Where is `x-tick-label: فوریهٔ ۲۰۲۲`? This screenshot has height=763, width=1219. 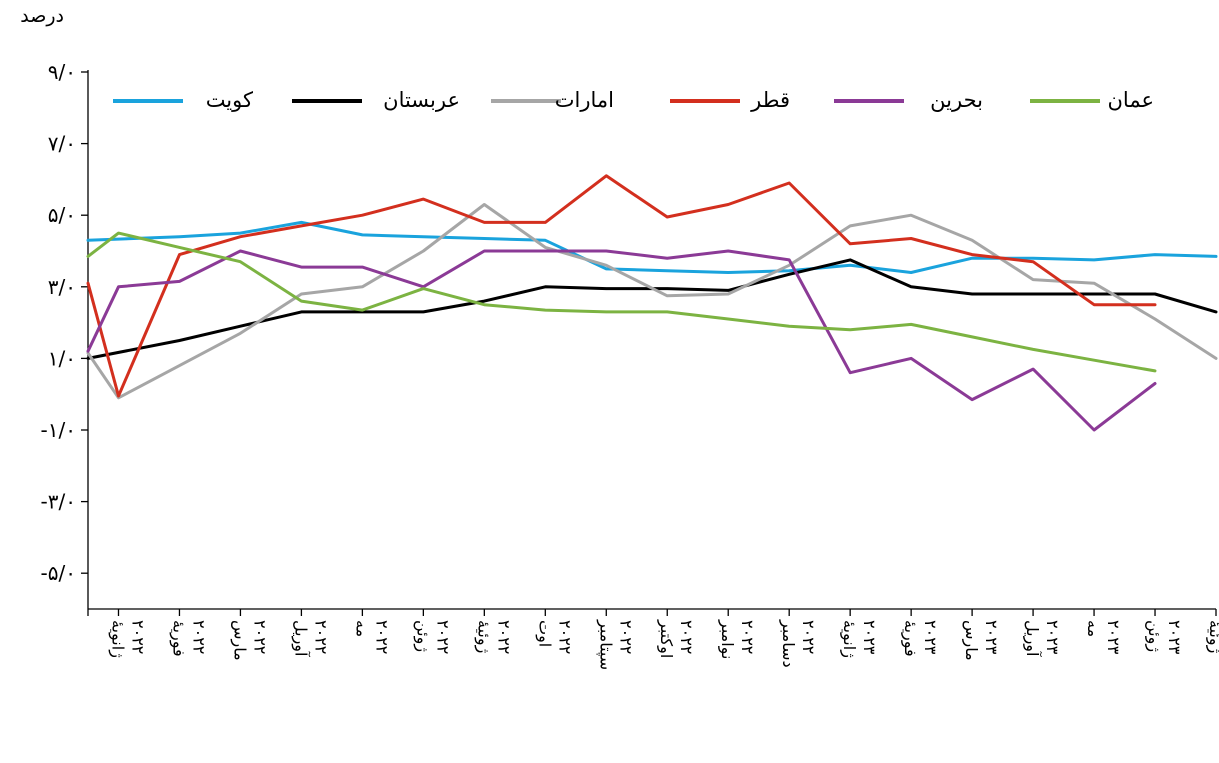
x-tick-label: فوریهٔ ۲۰۲۲ is located at coordinates (188, 638).